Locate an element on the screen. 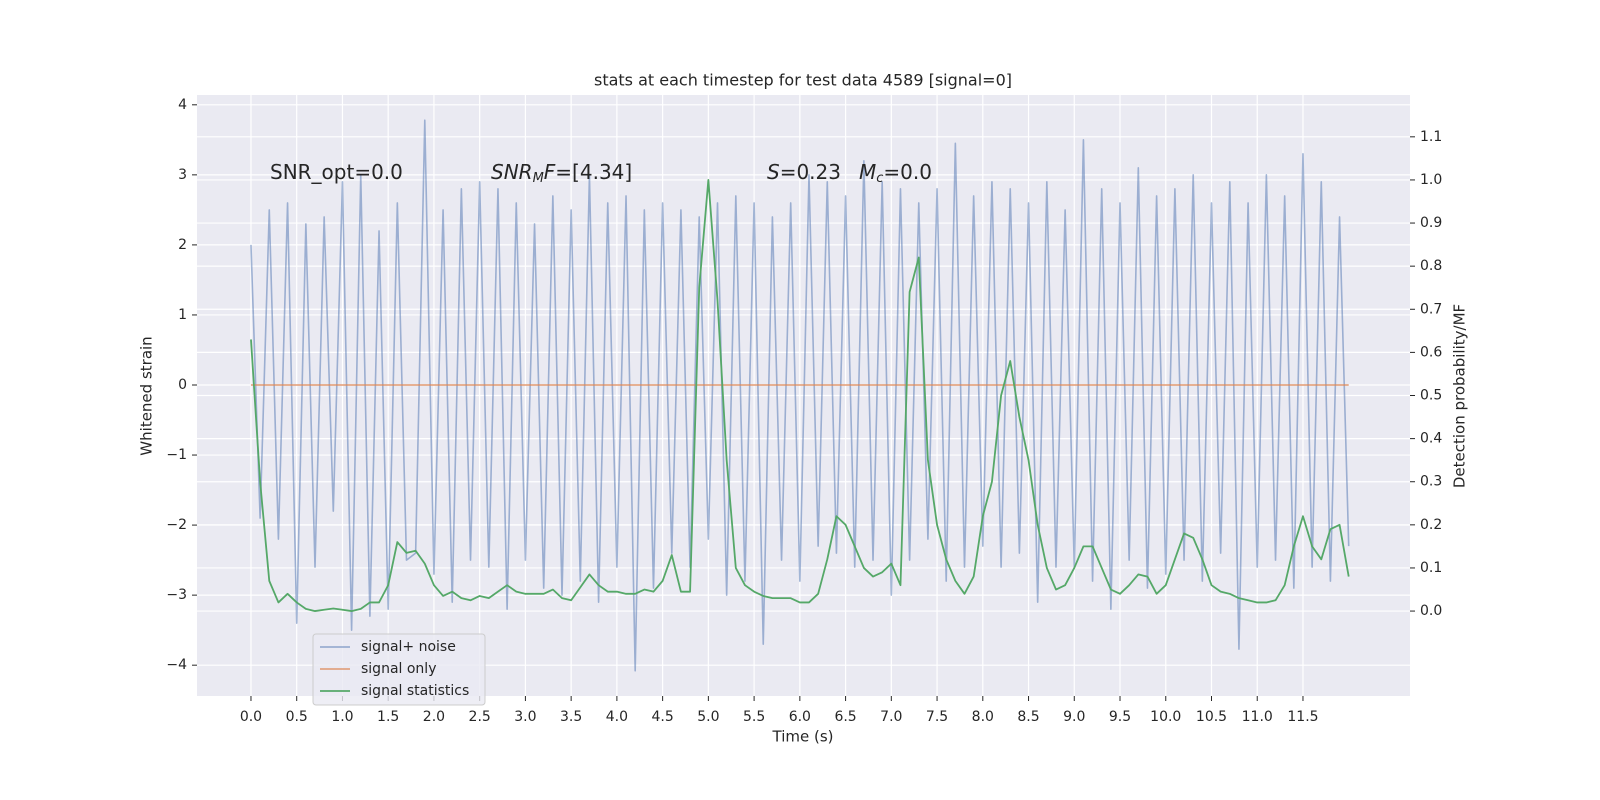  y-tick-label: 4 is located at coordinates (182, 105).